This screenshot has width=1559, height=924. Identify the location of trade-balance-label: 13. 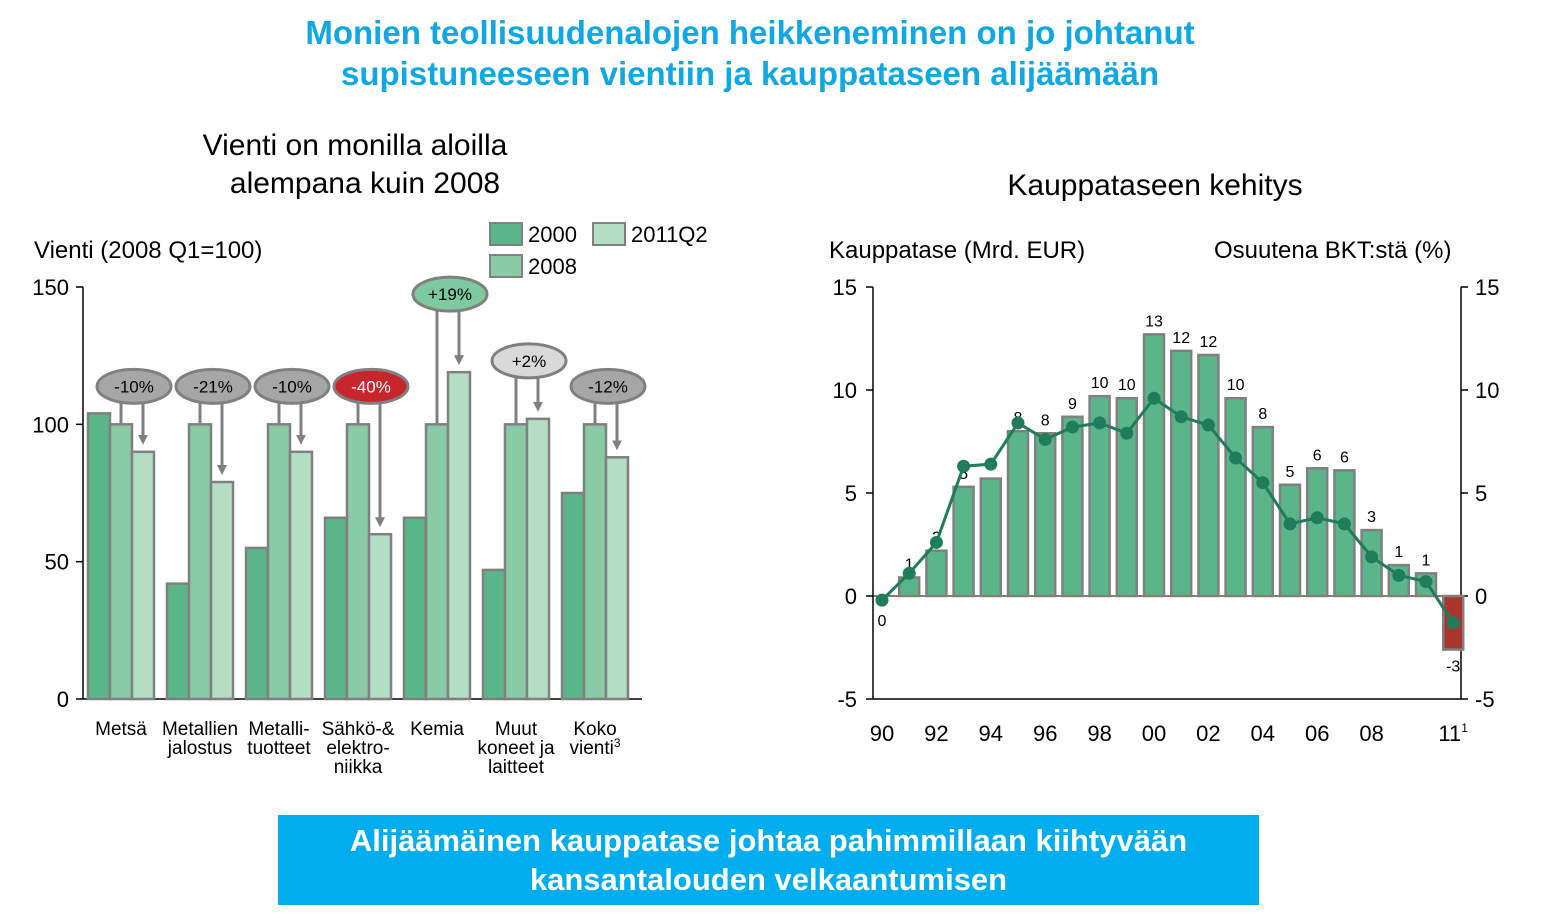
(1154, 321).